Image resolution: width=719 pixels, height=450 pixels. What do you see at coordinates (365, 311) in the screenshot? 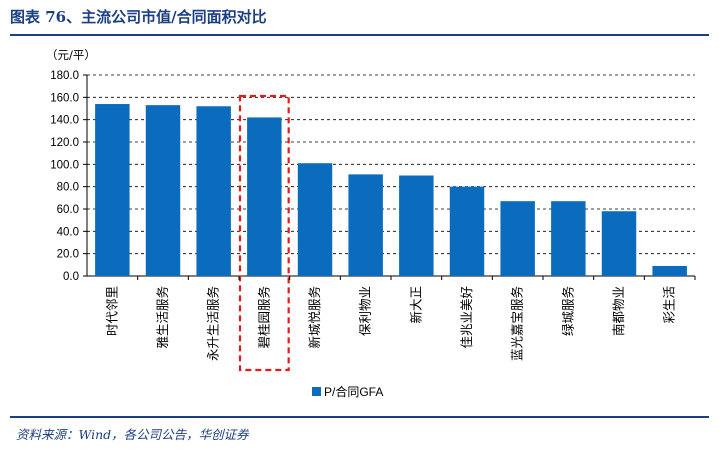
I see `x-category-label: 保利物业` at bounding box center [365, 311].